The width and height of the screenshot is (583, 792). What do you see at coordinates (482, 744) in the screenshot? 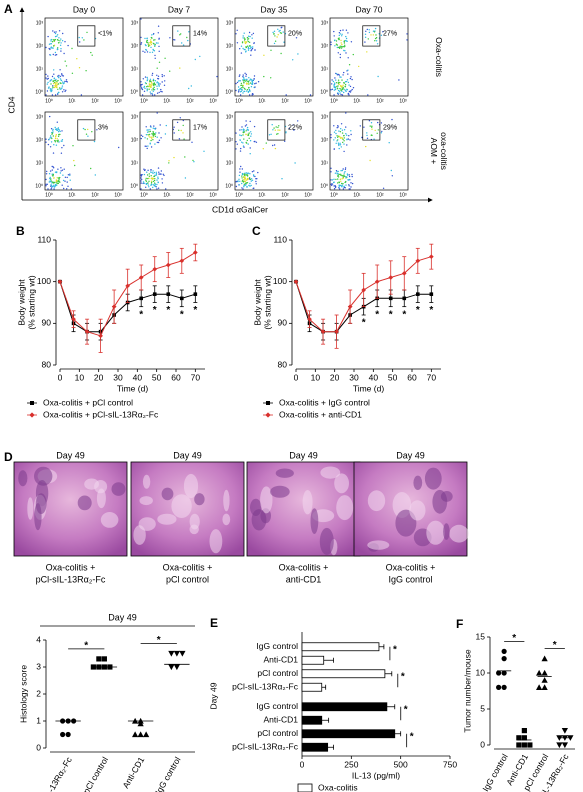
I see `y-tick-label: 0` at bounding box center [482, 744].